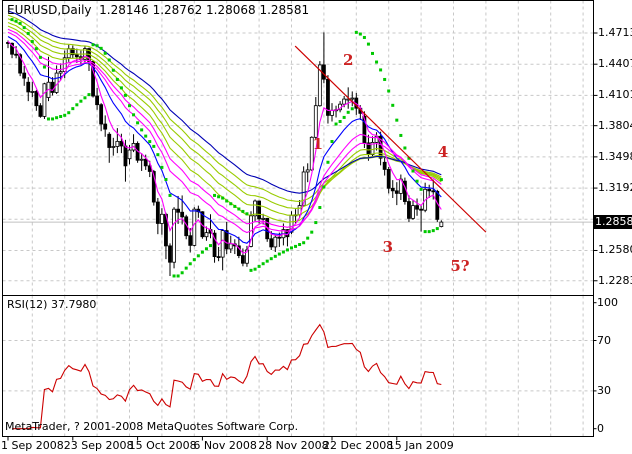 The height and width of the screenshot is (454, 632). I want to click on price-axis-label: 1.25800, so click(615, 250).